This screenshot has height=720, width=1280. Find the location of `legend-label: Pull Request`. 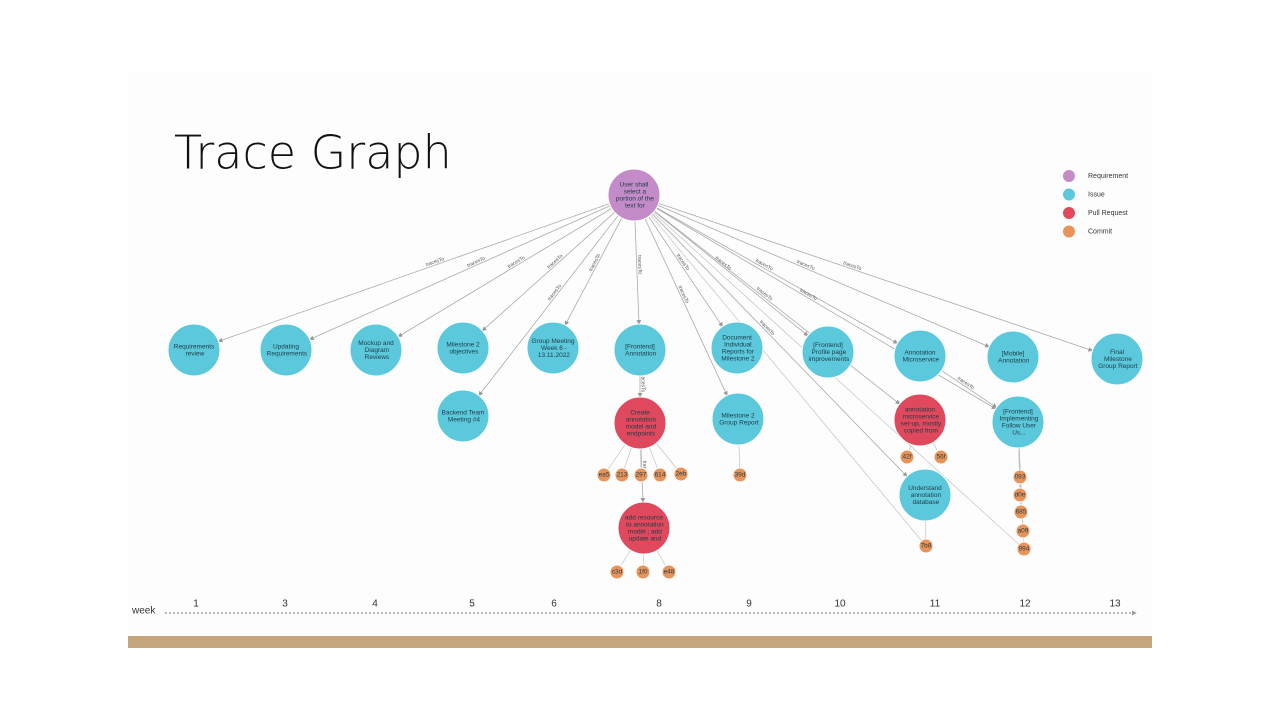

legend-label: Pull Request is located at coordinates (1108, 213).